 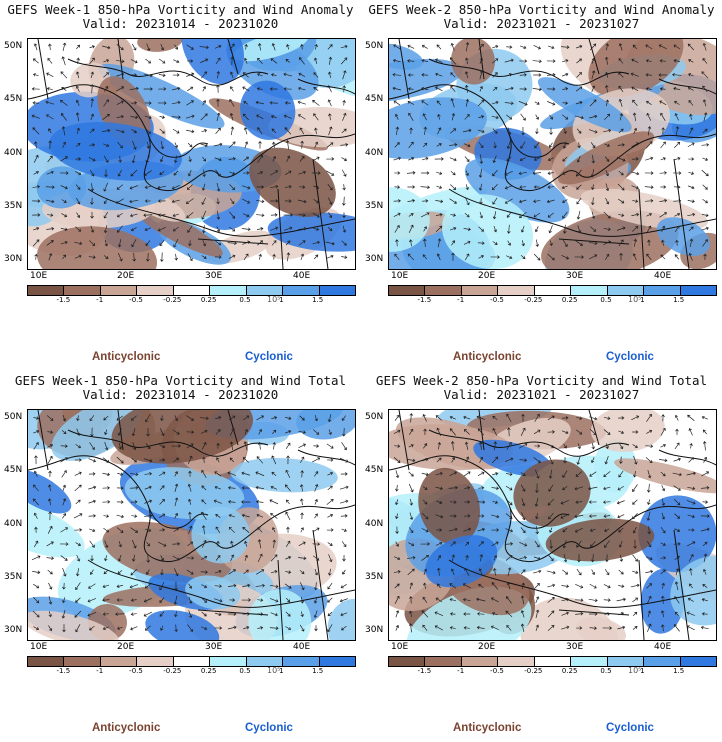 What do you see at coordinates (374, 46) in the screenshot?
I see `y-tick-50n: 50N` at bounding box center [374, 46].